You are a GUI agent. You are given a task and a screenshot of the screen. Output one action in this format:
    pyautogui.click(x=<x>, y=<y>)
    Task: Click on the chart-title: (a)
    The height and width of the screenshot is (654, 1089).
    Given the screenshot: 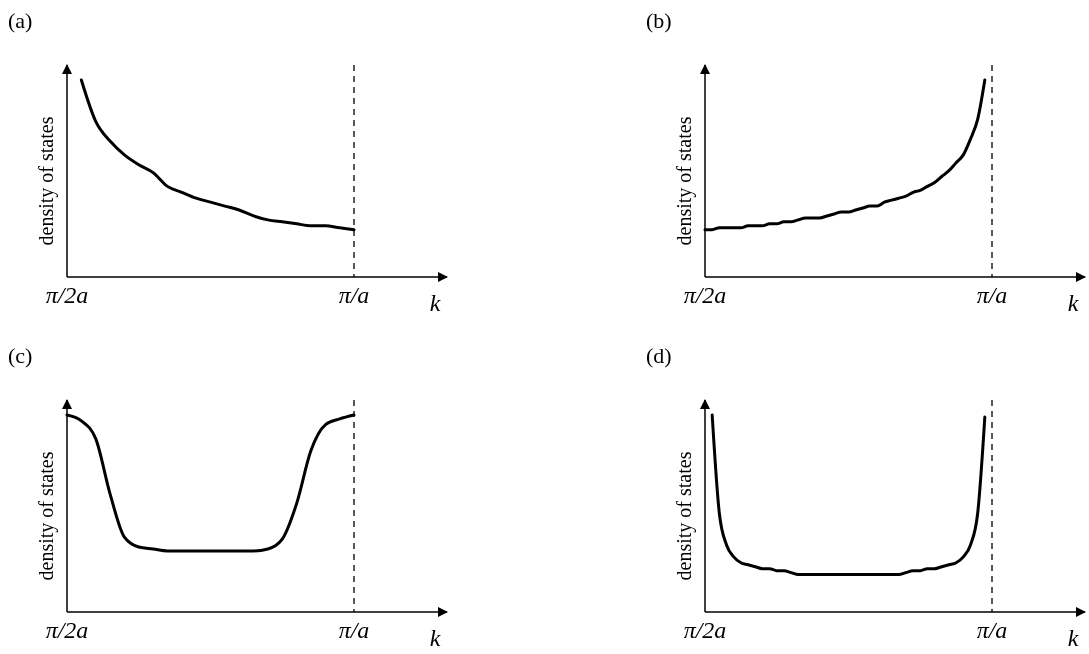 What is the action you would take?
    pyautogui.click(x=20, y=20)
    